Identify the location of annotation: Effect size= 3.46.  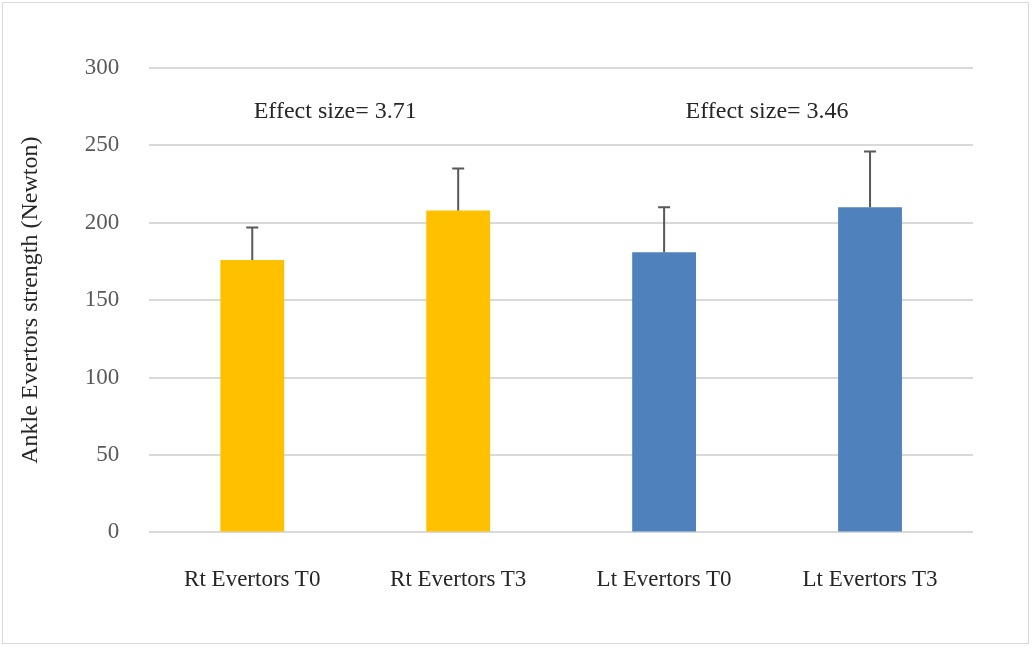
(767, 109).